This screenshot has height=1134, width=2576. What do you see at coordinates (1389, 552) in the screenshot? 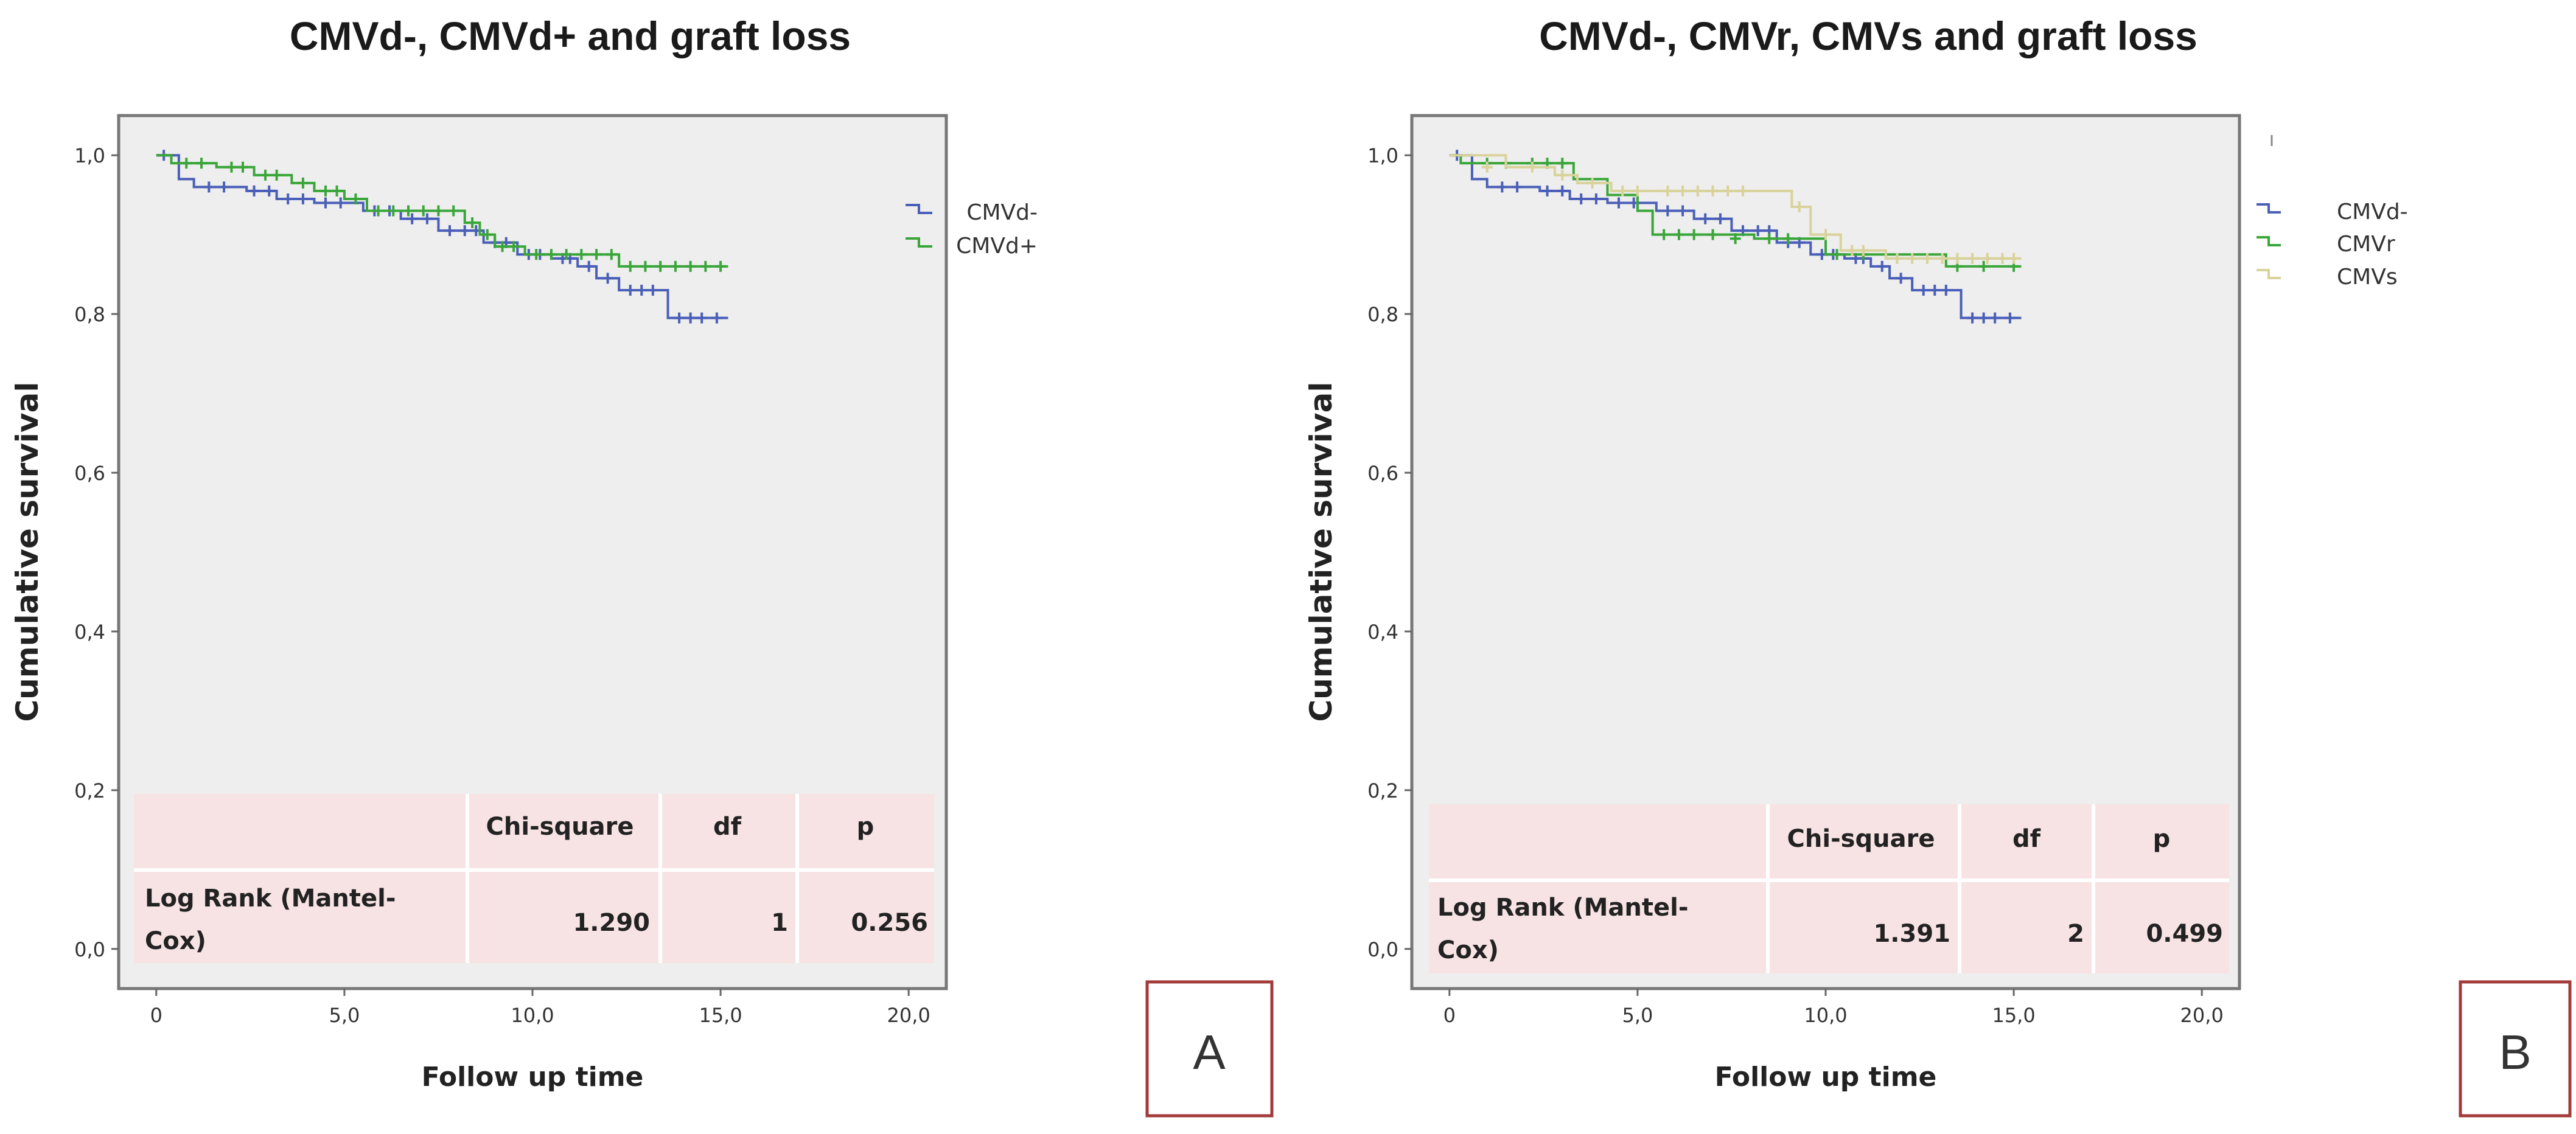
I see `y-axis-b: 0,0 0,2 0,4 0,6 0,8 1,0` at bounding box center [1389, 552].